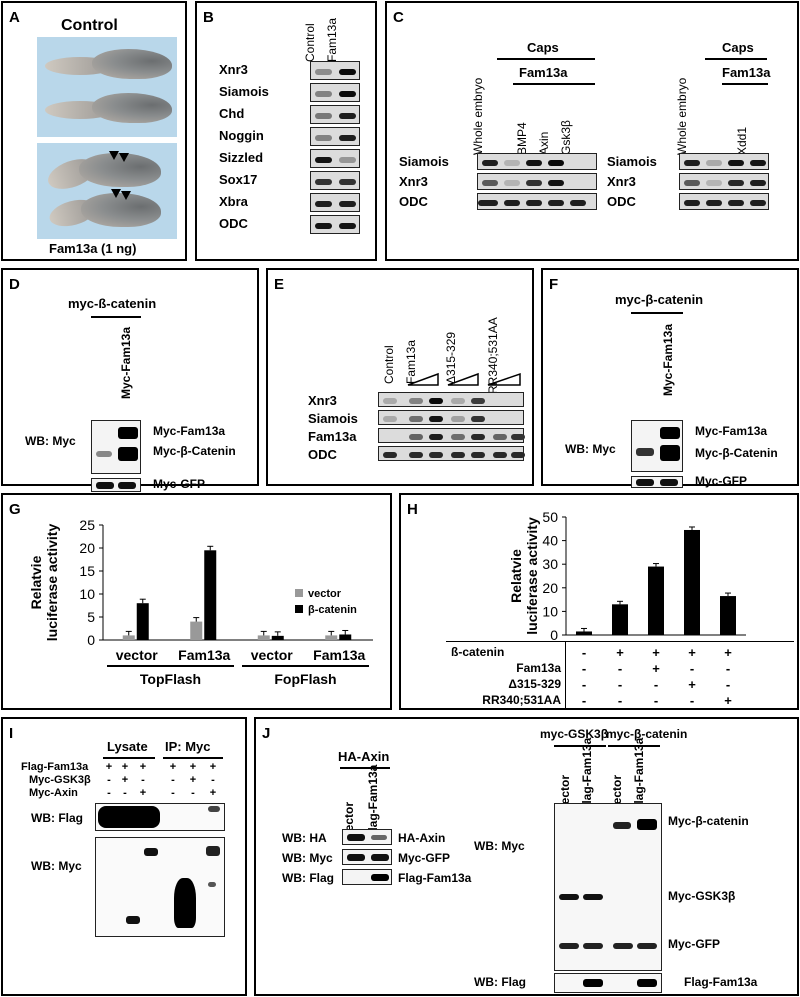 This screenshot has height=997, width=800. Describe the element at coordinates (499, 846) in the screenshot. I see `right-wb-myc-label: WB: Myc` at that location.